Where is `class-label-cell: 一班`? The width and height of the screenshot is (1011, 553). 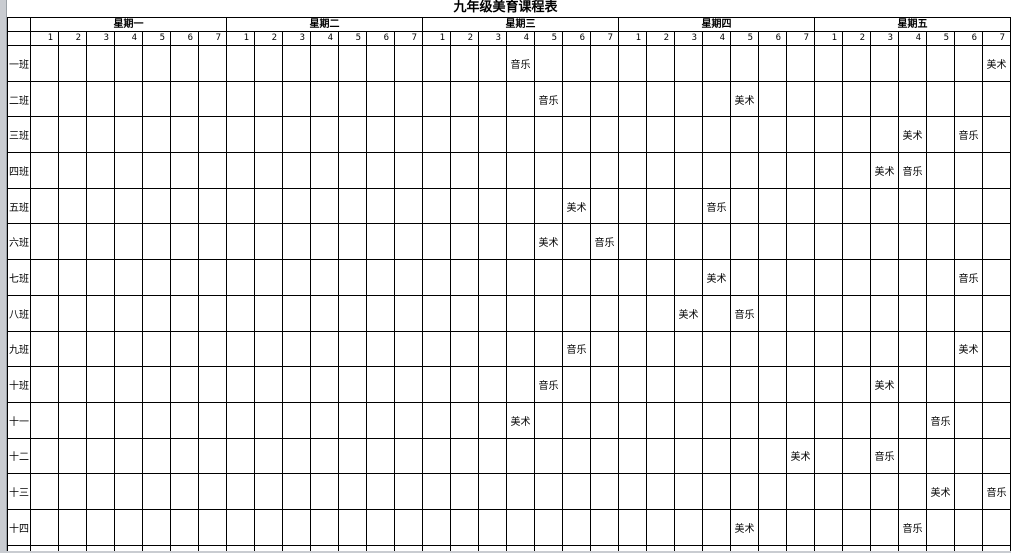 class-label-cell: 一班 is located at coordinates (19, 64).